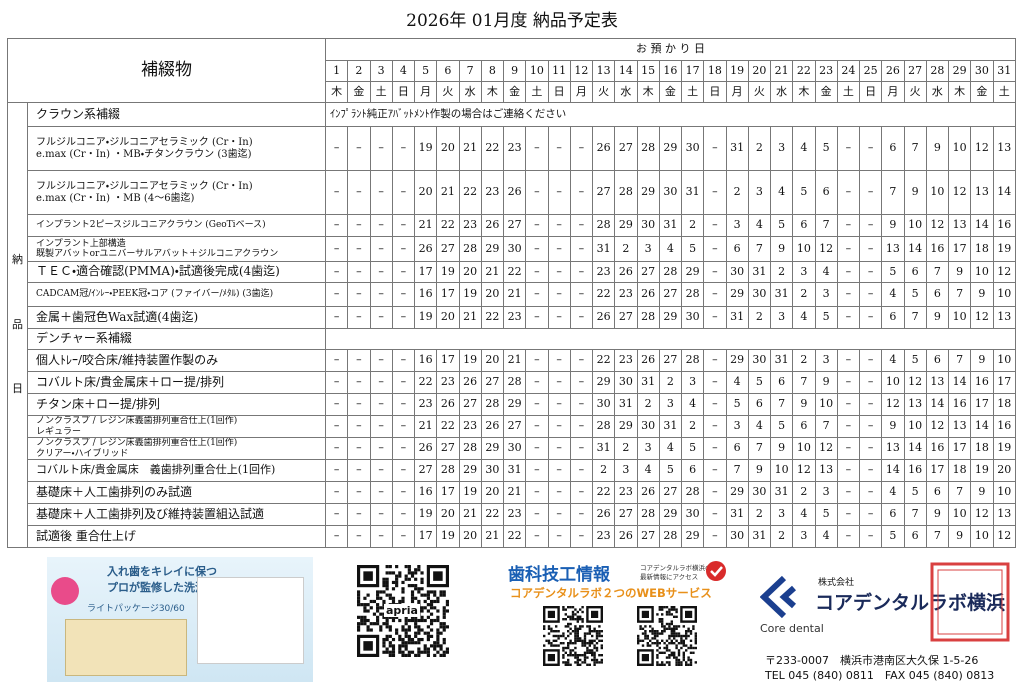 Image resolution: width=1024 pixels, height=685 pixels. I want to click on day-number: 29, so click(959, 71).